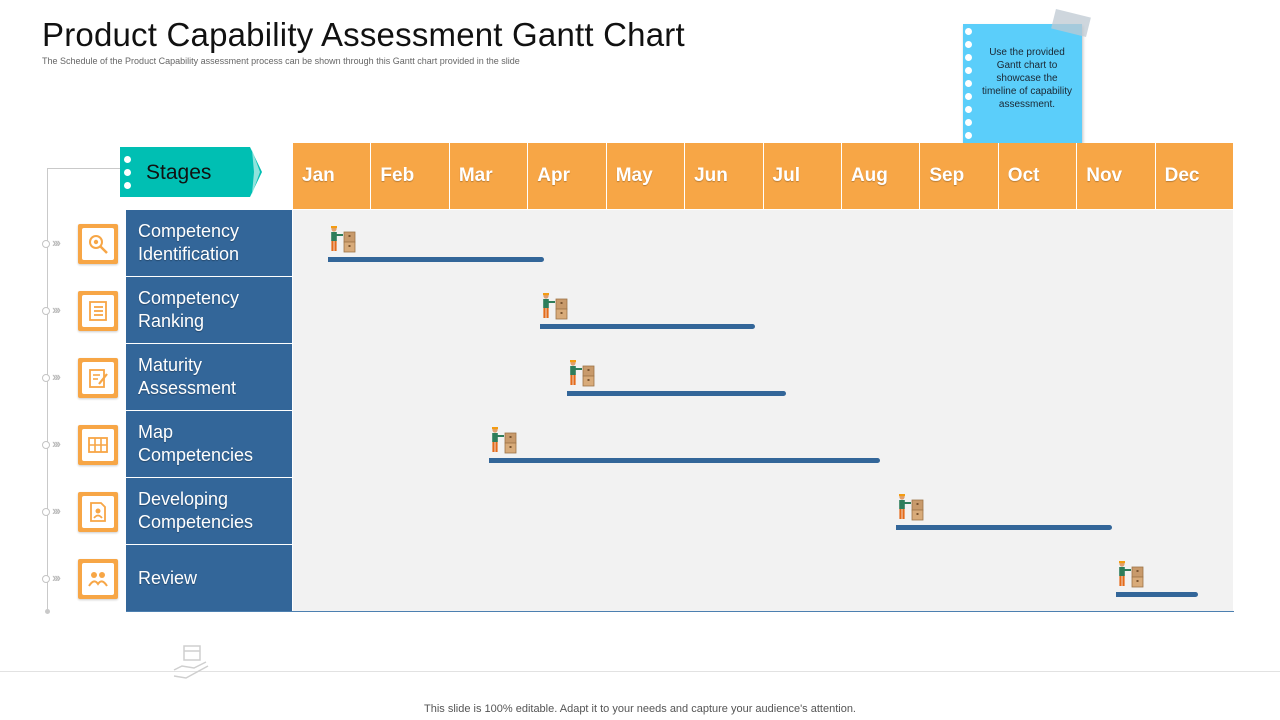 Image resolution: width=1280 pixels, height=720 pixels. I want to click on timeline-connector, so click(47, 390).